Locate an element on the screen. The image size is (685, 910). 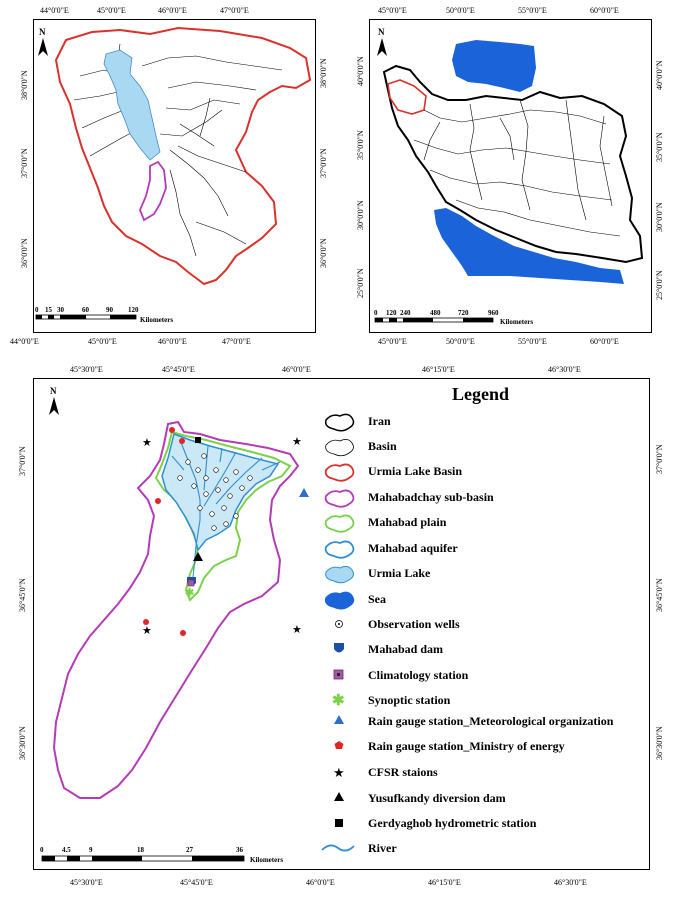
map3-bottom-lon-2: 45°45'0"E is located at coordinates (196, 882).